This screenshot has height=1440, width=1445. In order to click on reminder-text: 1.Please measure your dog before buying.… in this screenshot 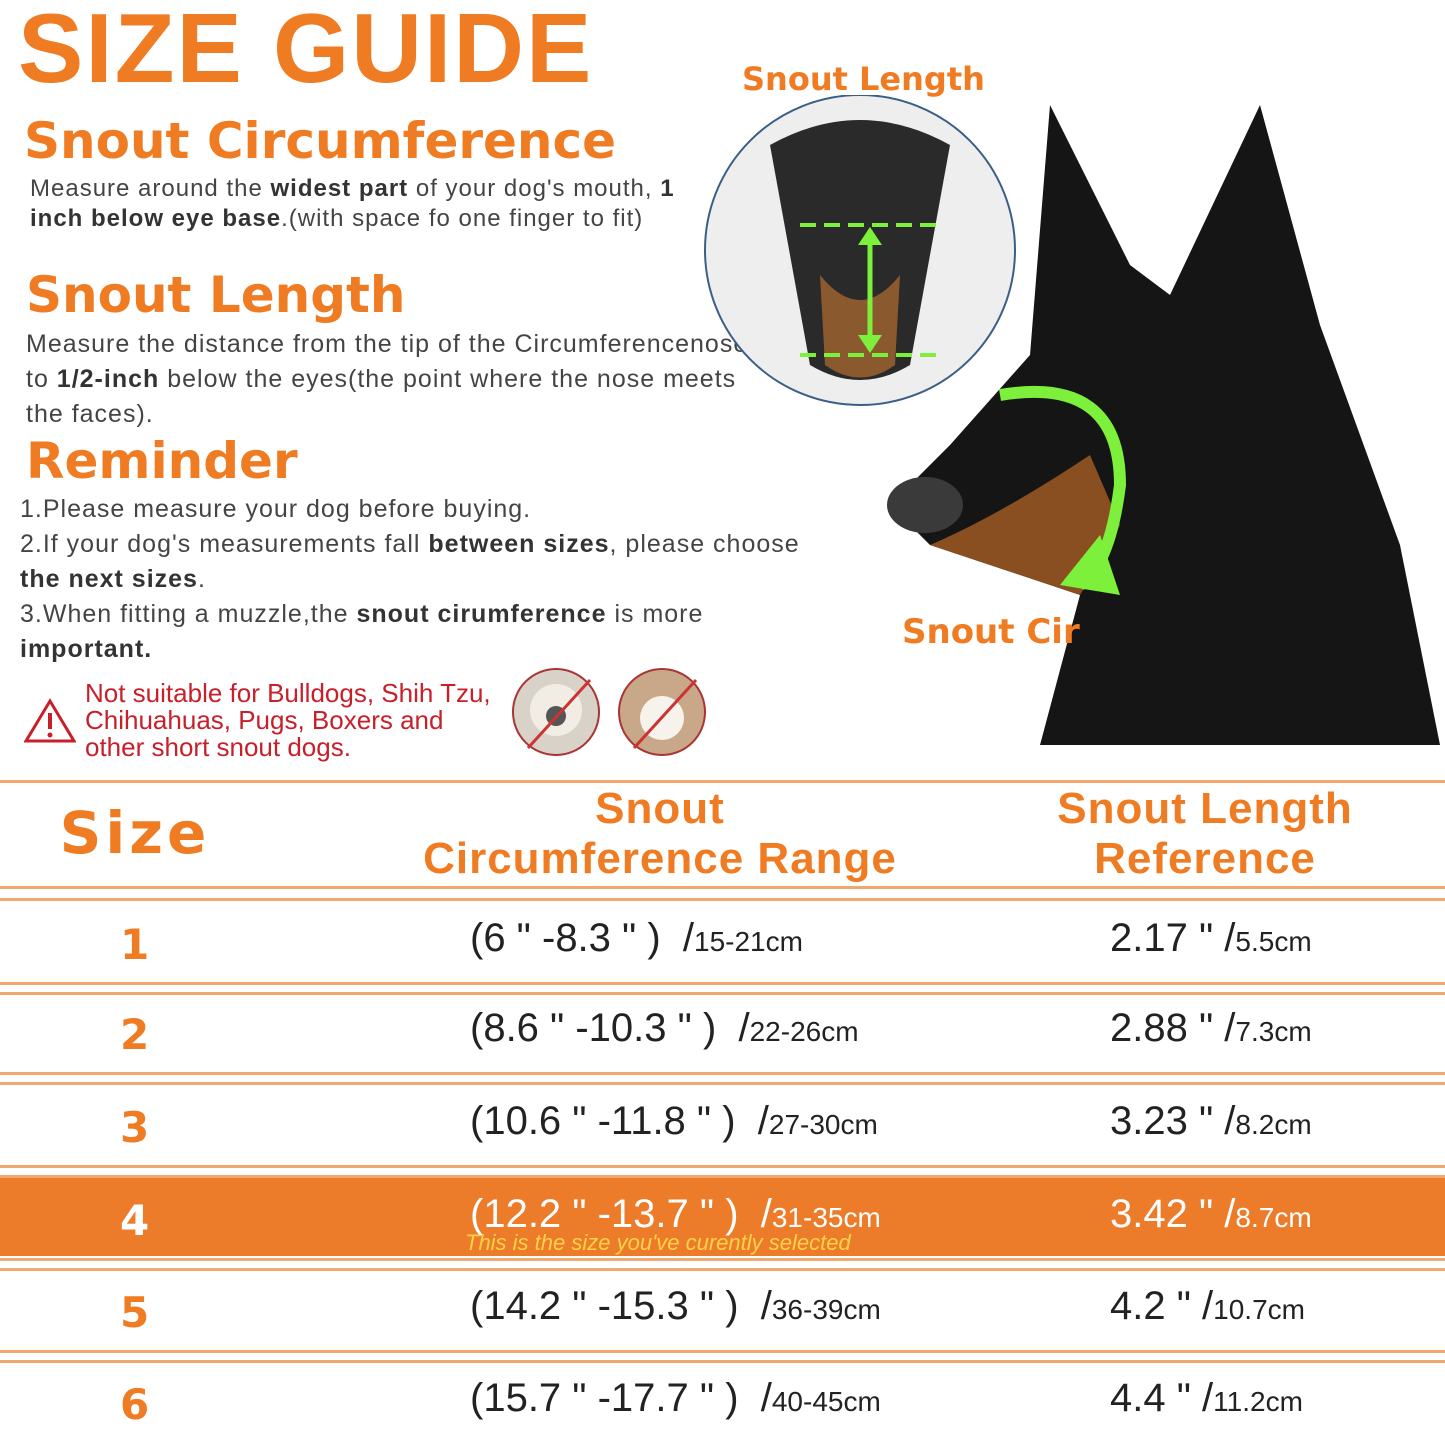, I will do `click(410, 579)`.